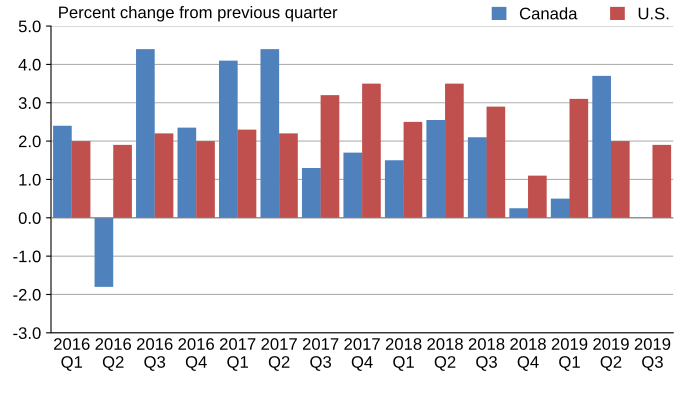 The height and width of the screenshot is (401, 680). What do you see at coordinates (30, 180) in the screenshot?
I see `y-tick-label: 1.0` at bounding box center [30, 180].